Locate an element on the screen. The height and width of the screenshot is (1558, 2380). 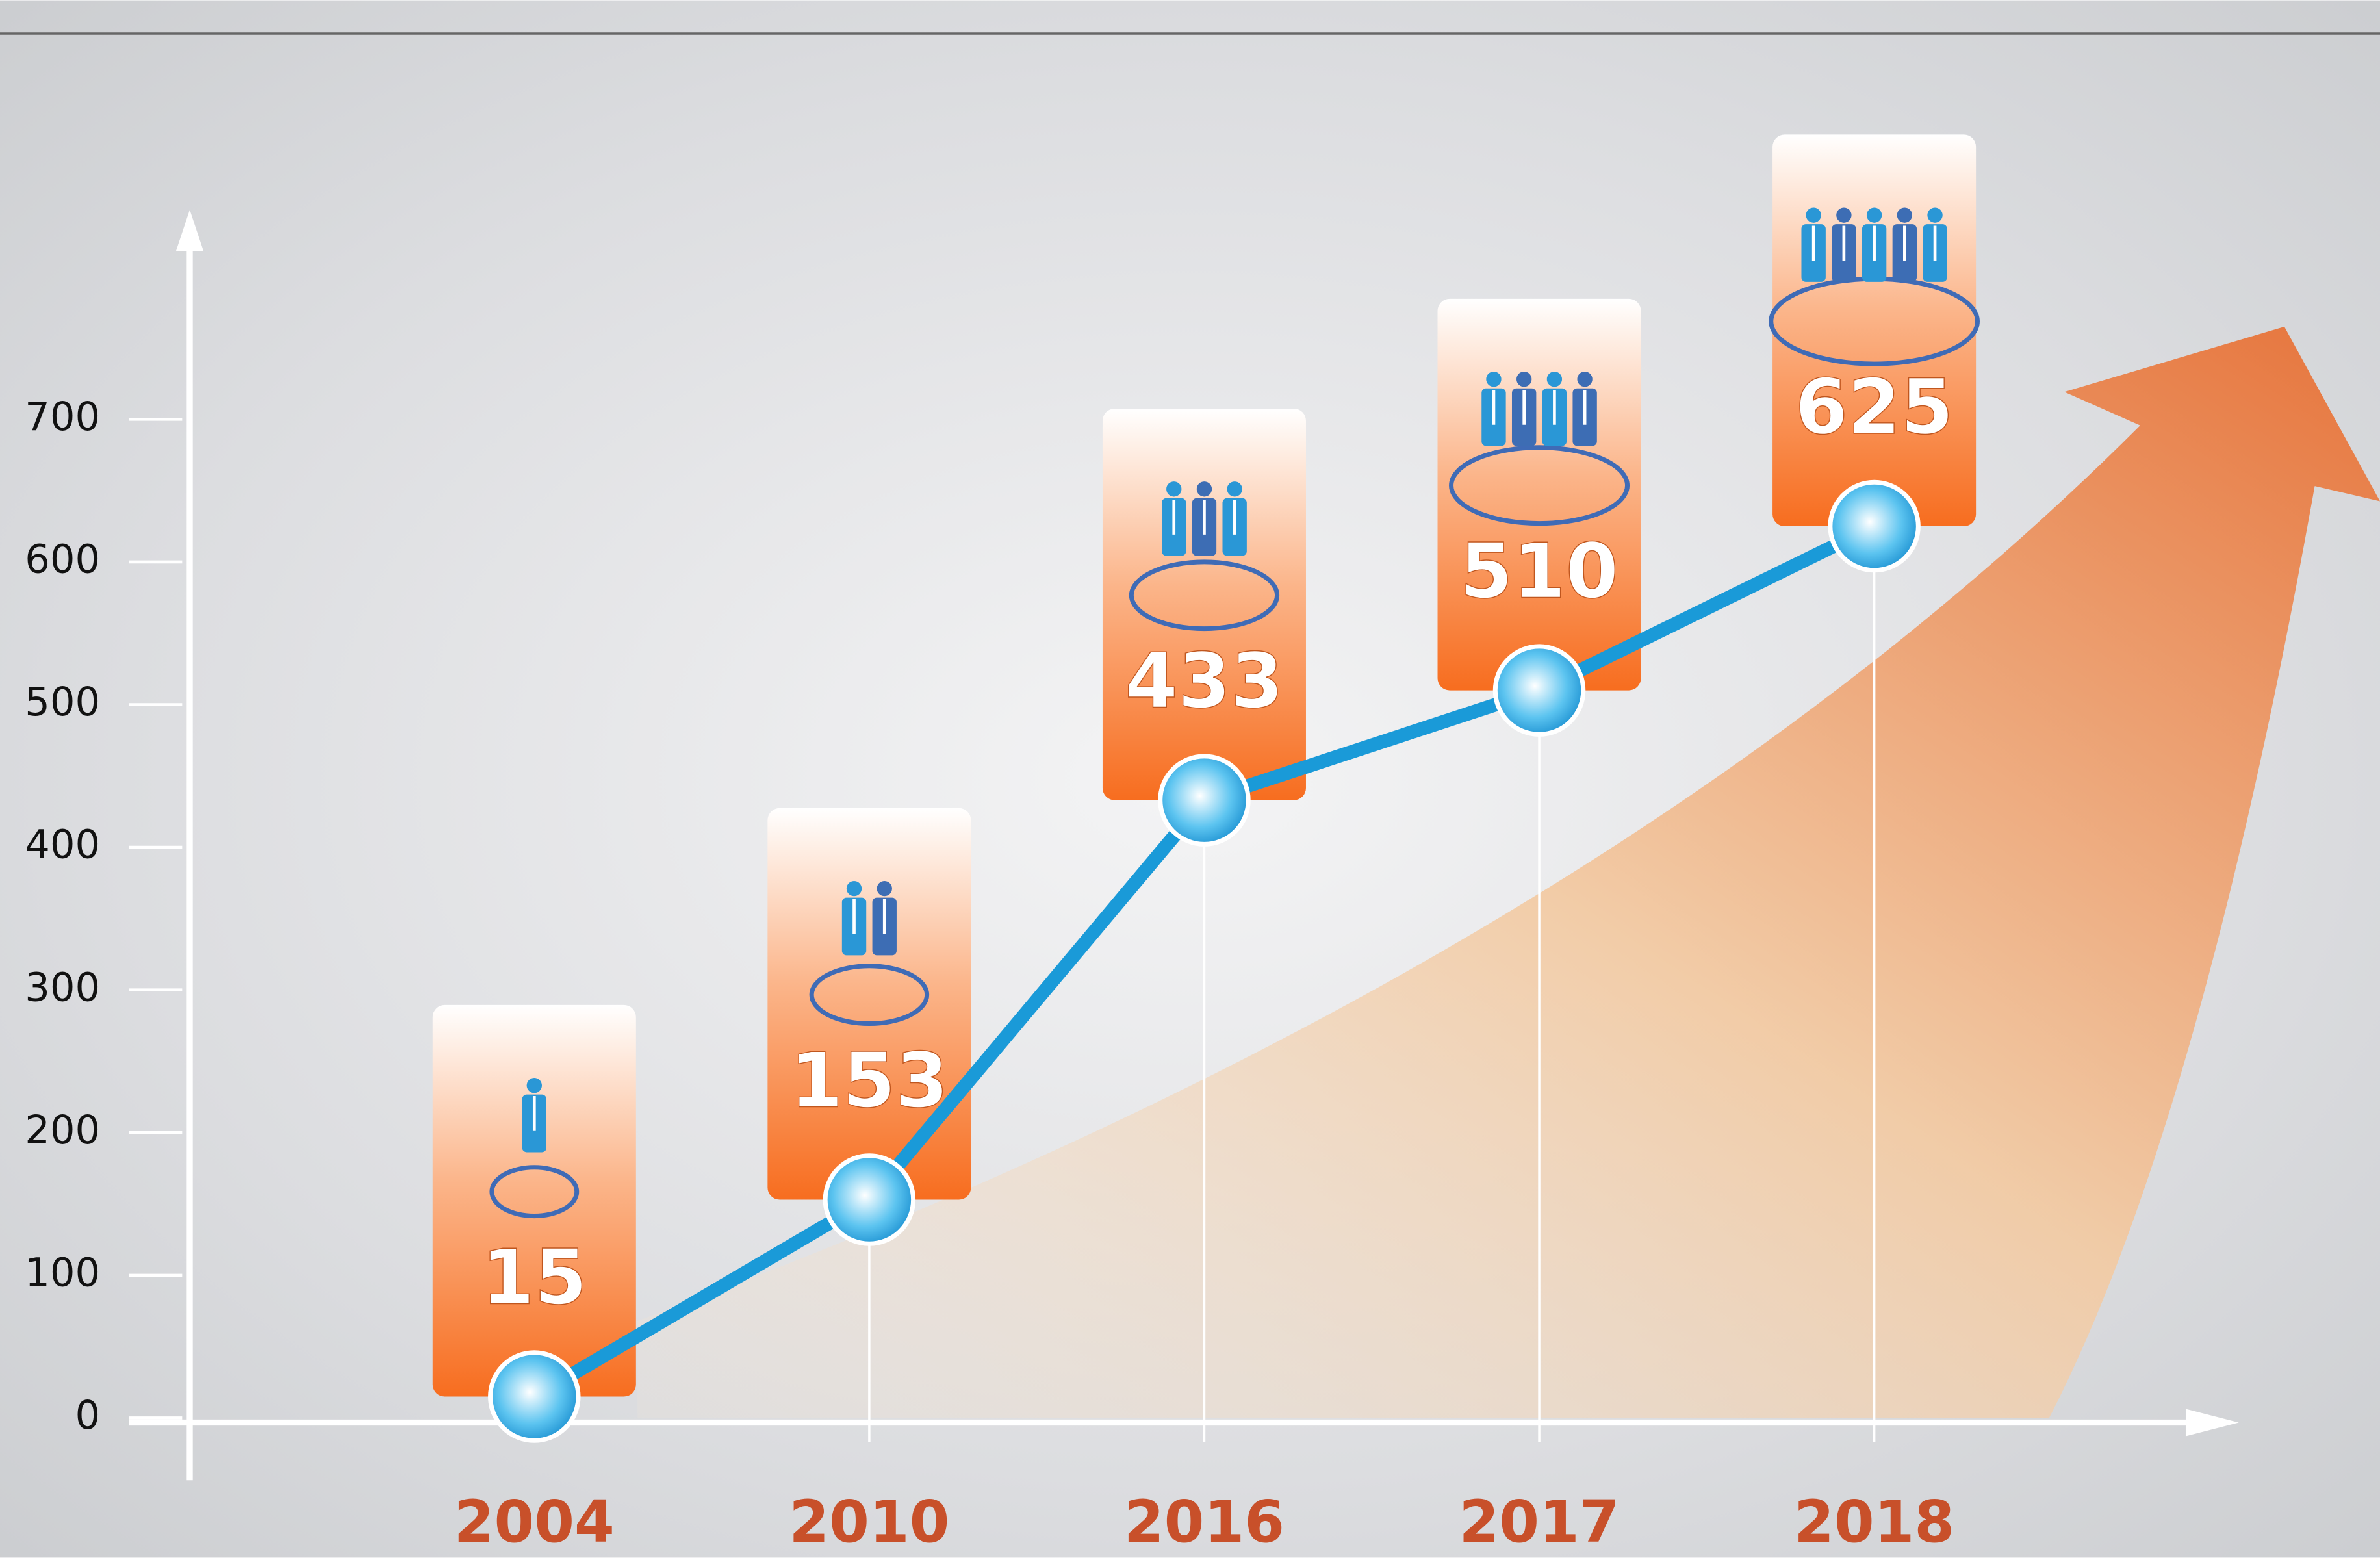
data-label: 625 is located at coordinates (1874, 407).